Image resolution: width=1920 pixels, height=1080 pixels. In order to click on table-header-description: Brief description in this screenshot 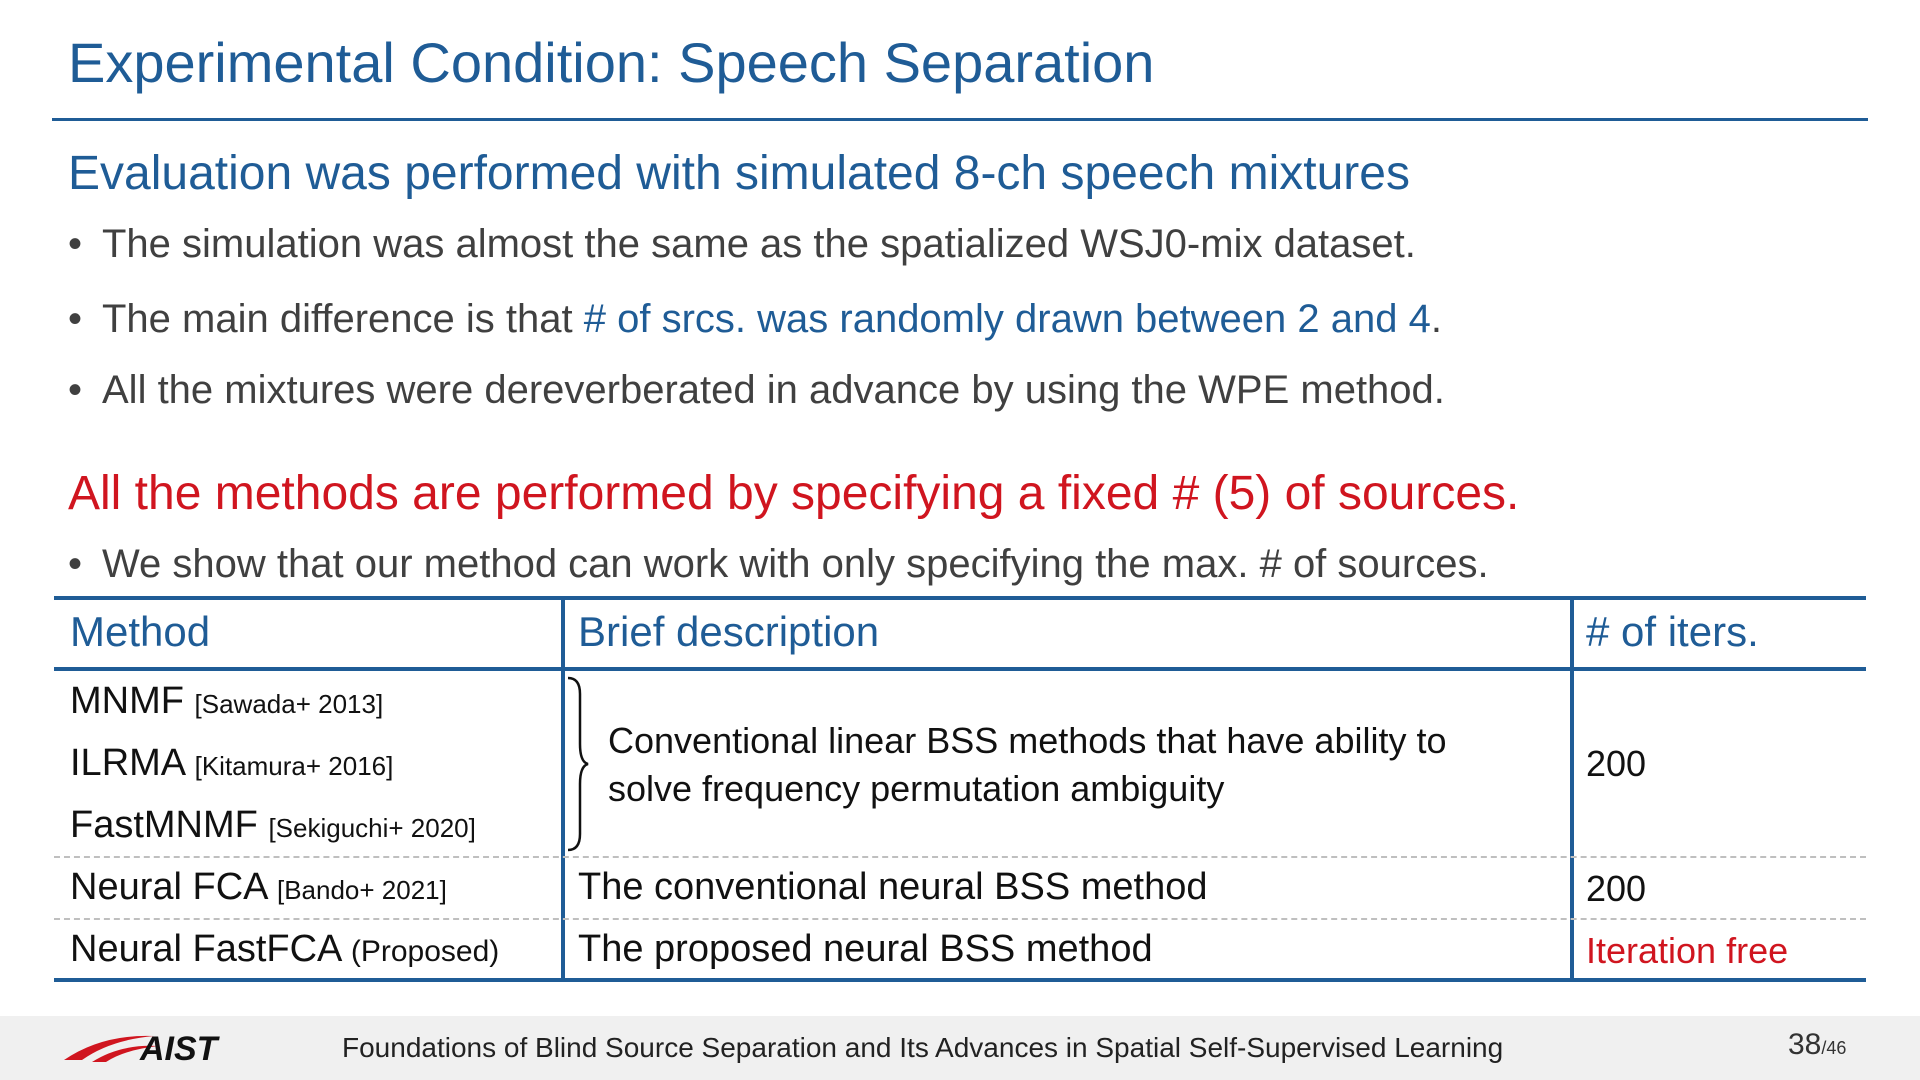, I will do `click(729, 631)`.